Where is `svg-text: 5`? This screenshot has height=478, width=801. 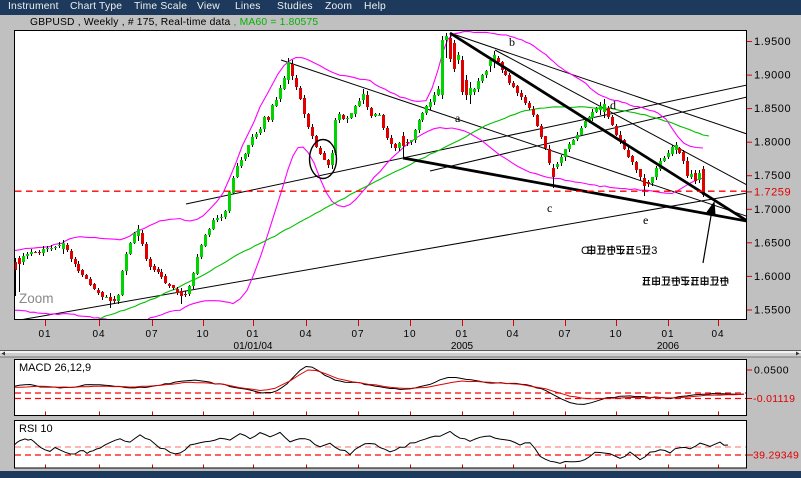 svg-text: 5 is located at coordinates (639, 251).